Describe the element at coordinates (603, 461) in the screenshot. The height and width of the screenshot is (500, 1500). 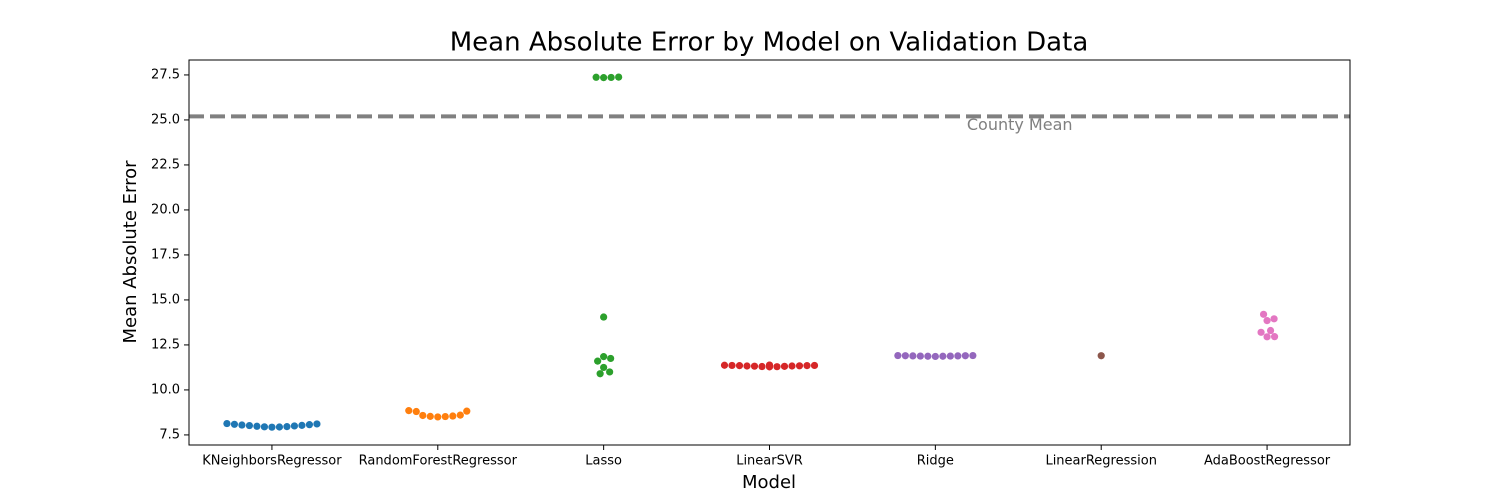
I see `x-tick-label: Lasso` at that location.